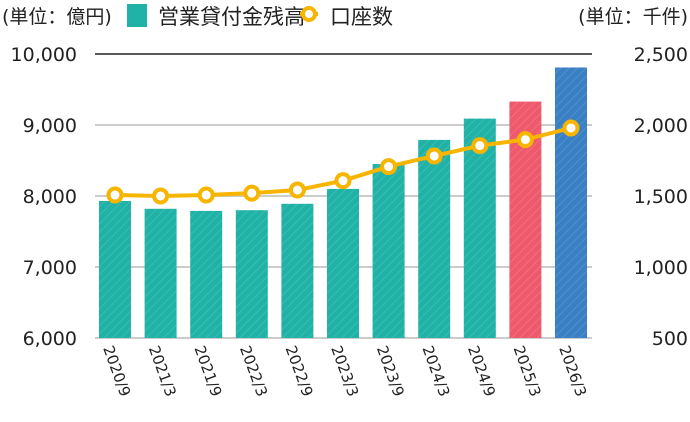 The height and width of the screenshot is (422, 690). Describe the element at coordinates (481, 371) in the screenshot. I see `x-tick-label: 2024/9` at that location.